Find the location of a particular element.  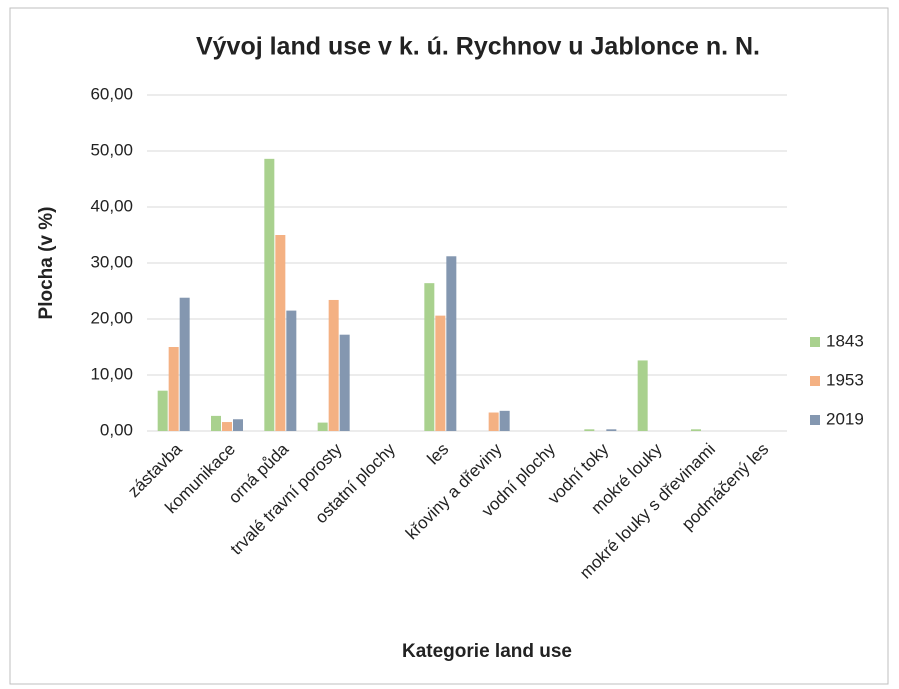

legend-label: 1843 is located at coordinates (845, 340).